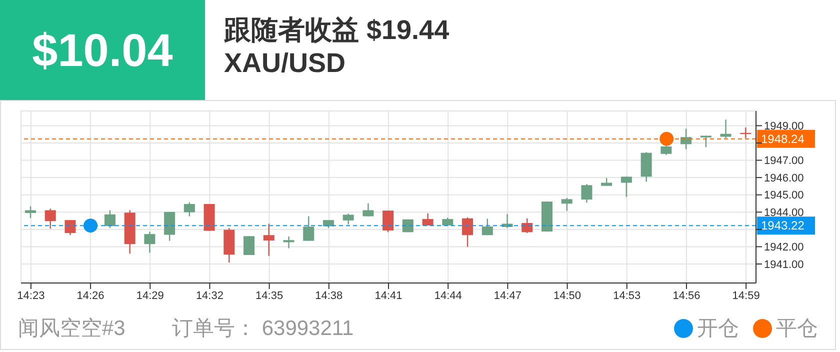 The width and height of the screenshot is (840, 352). I want to click on x-tick-label: 14:32, so click(210, 296).